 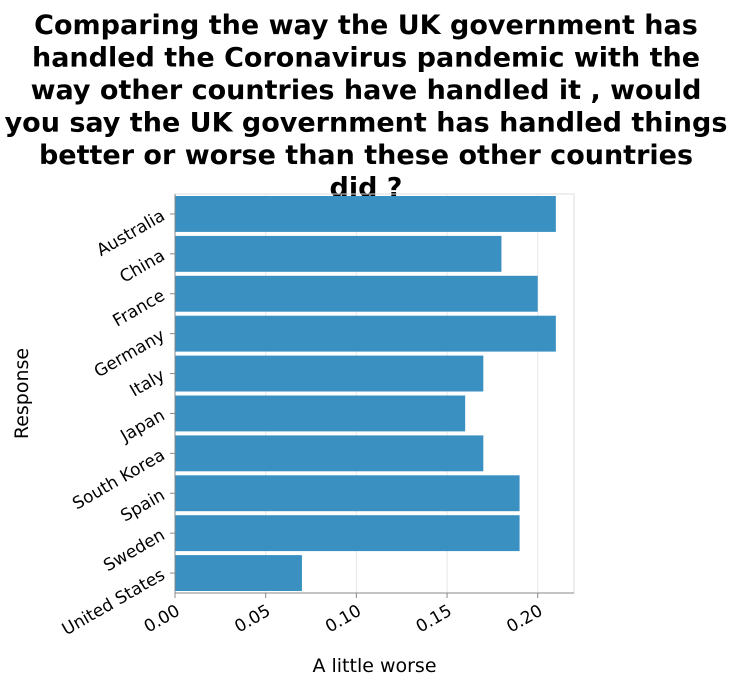 I want to click on x-tick-label: 0.15, so click(x=434, y=619).